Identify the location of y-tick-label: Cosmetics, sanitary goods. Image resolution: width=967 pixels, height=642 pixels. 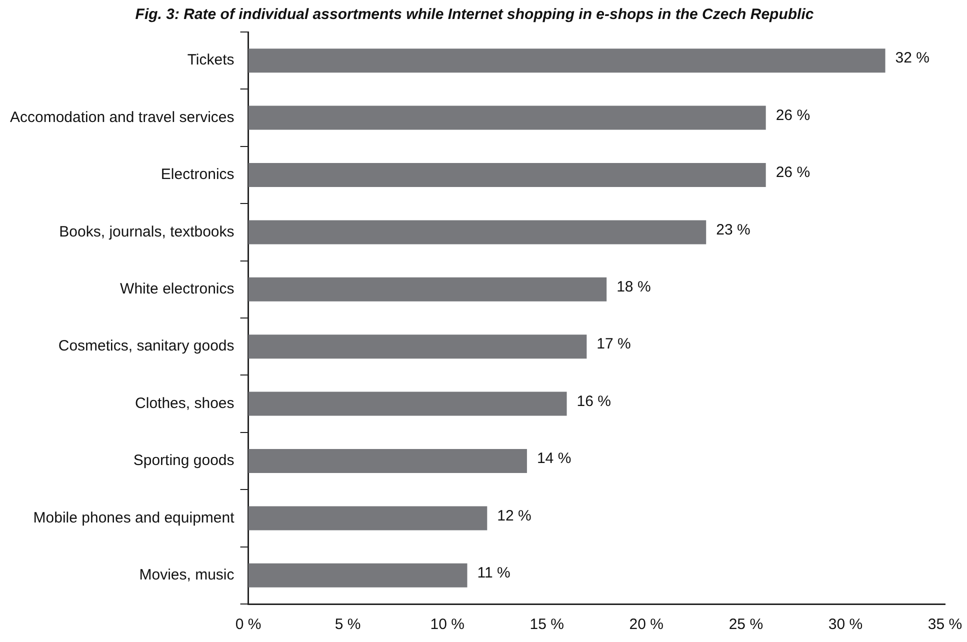
(146, 346).